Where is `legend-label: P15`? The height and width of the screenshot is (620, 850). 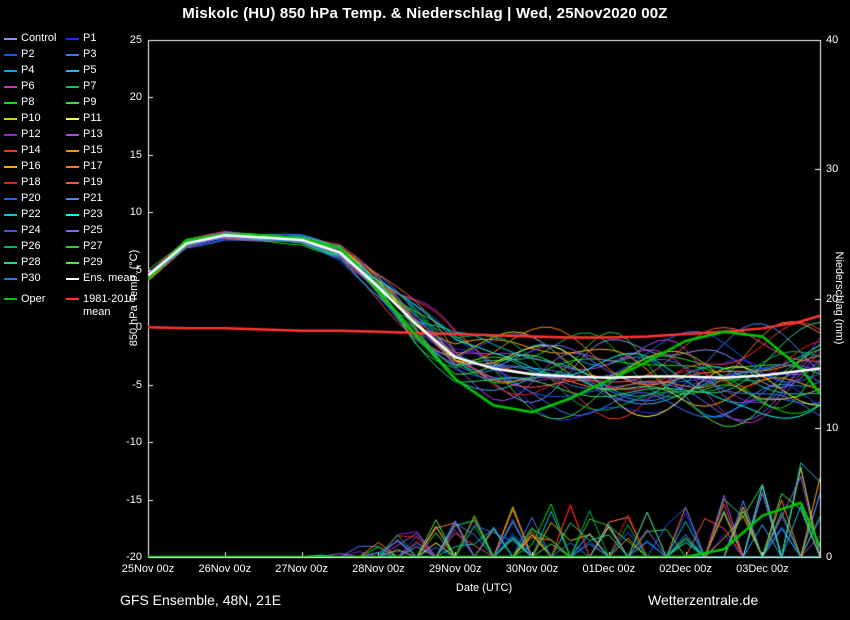
legend-label: P15 is located at coordinates (93, 150).